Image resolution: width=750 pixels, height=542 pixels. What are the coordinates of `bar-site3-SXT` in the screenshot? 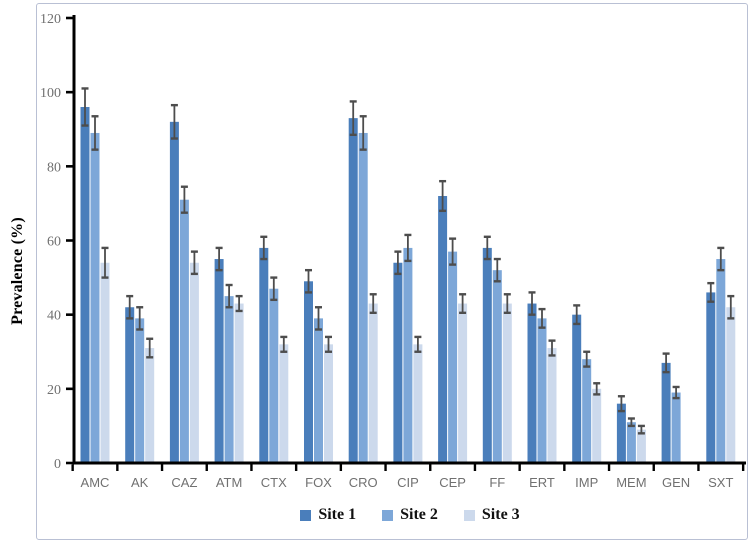 It's located at (731, 385).